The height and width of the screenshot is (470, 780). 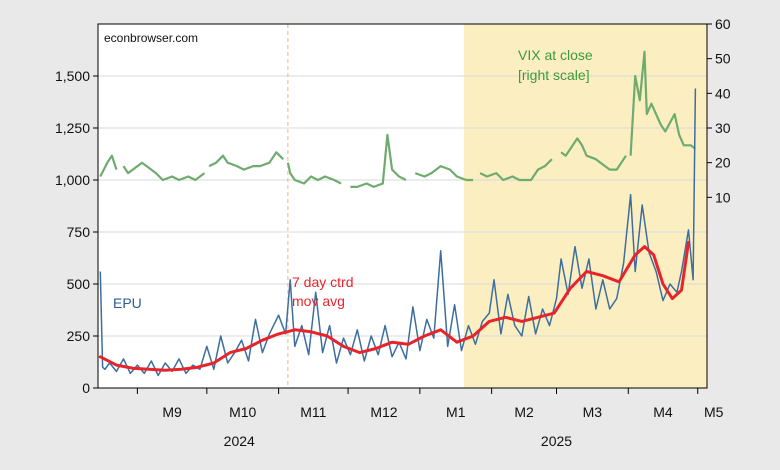 I want to click on right-tick-label: 20, so click(x=723, y=163).